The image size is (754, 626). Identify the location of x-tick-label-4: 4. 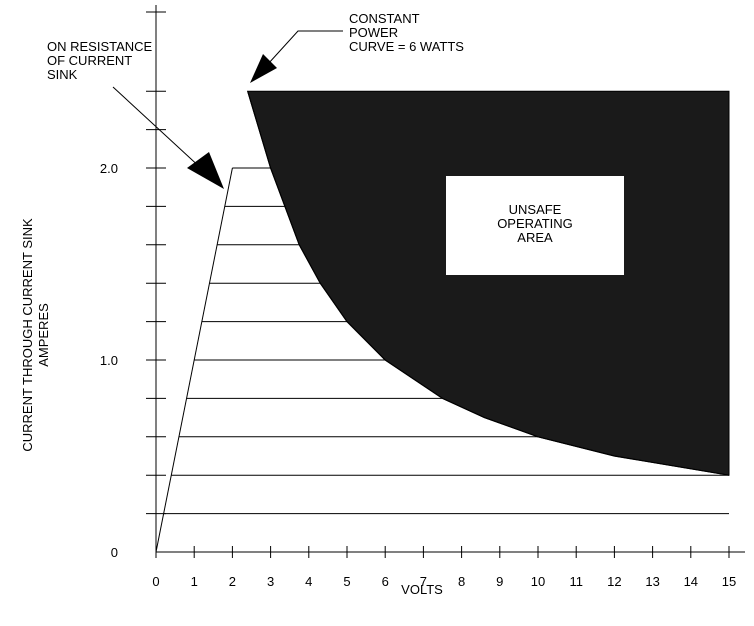
(308, 581).